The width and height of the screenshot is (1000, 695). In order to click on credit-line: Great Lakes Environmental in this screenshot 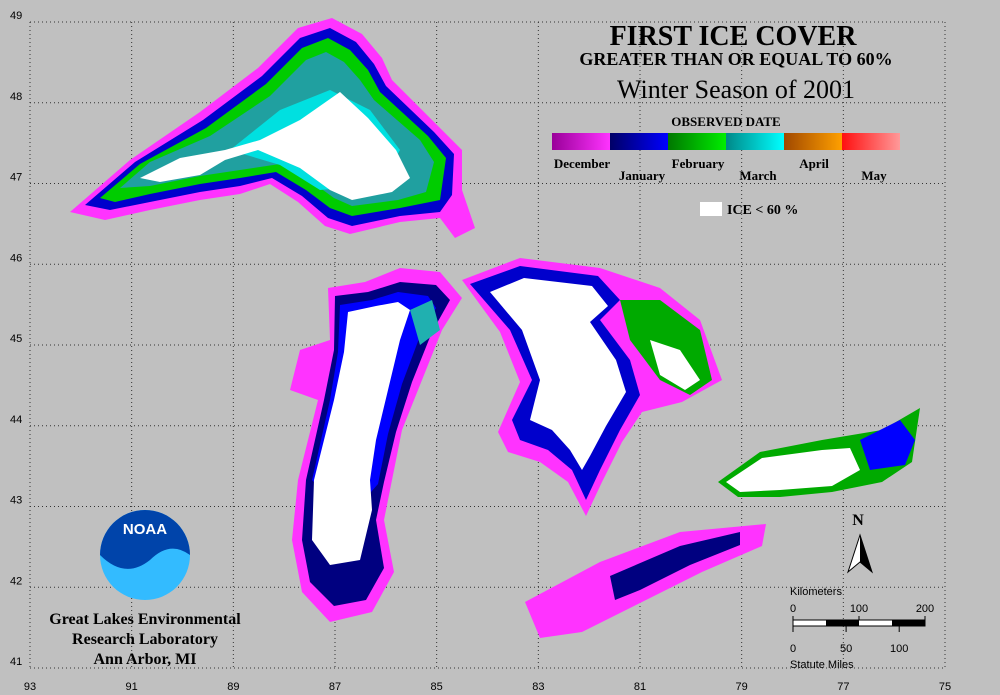, I will do `click(145, 619)`.